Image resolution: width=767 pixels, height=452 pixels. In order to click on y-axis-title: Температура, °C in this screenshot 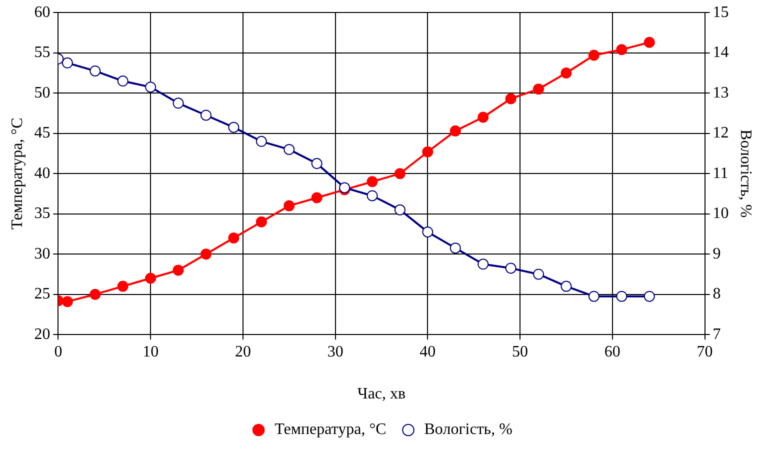, I will do `click(17, 174)`.